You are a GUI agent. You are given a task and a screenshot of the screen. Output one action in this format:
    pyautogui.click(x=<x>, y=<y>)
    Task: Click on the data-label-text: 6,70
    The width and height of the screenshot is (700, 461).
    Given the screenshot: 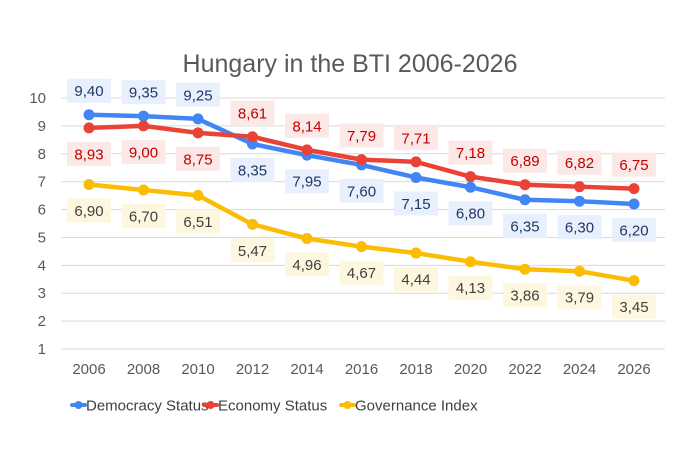 What is the action you would take?
    pyautogui.click(x=143, y=217)
    